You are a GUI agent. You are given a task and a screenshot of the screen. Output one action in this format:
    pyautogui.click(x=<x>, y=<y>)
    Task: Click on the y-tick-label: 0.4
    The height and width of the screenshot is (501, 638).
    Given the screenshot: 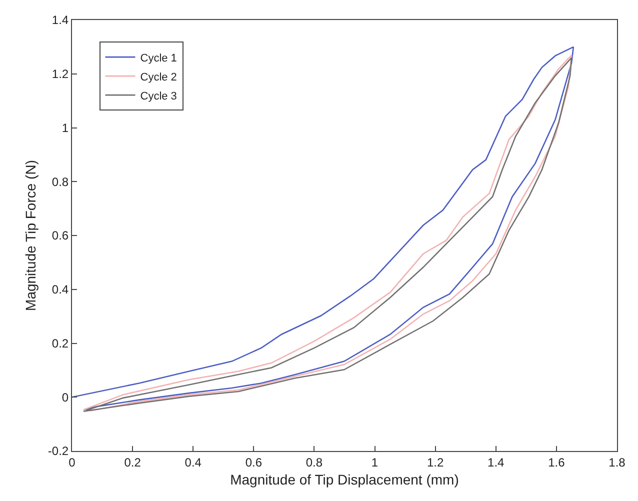 What is the action you would take?
    pyautogui.click(x=60, y=289)
    